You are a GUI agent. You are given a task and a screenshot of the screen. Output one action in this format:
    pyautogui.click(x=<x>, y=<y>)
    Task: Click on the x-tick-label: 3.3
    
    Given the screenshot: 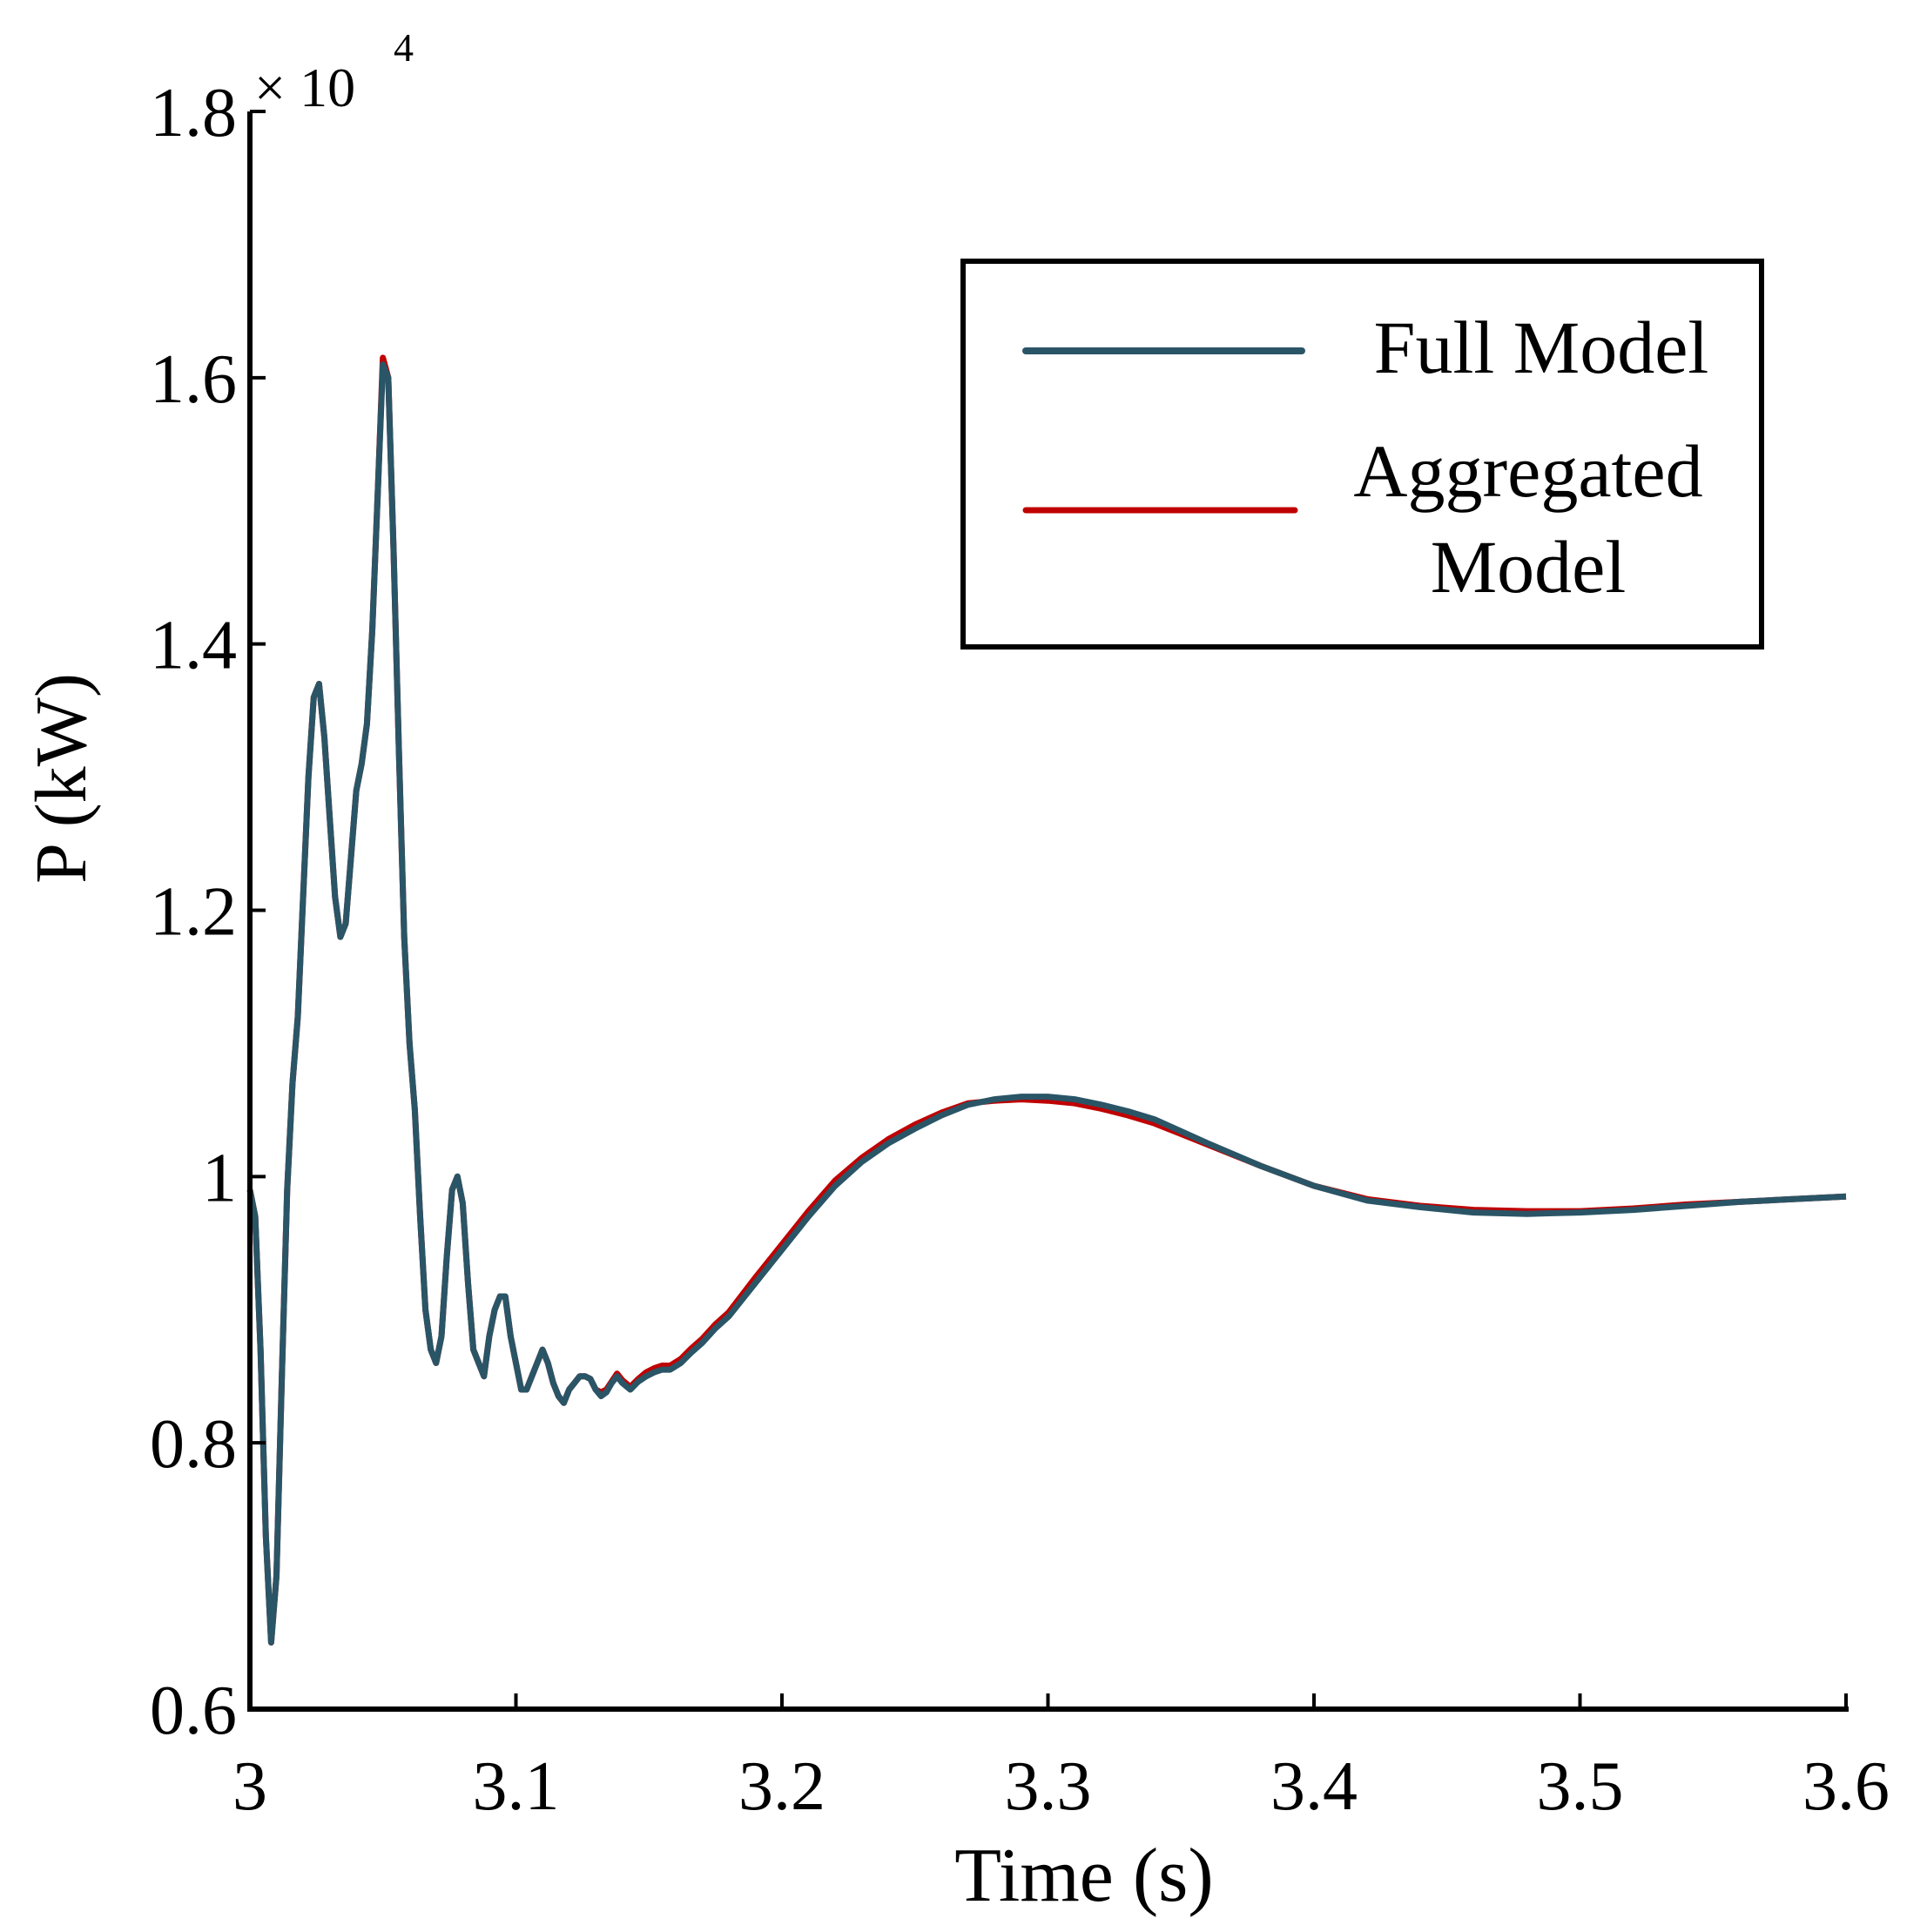 What is the action you would take?
    pyautogui.click(x=1048, y=1787)
    